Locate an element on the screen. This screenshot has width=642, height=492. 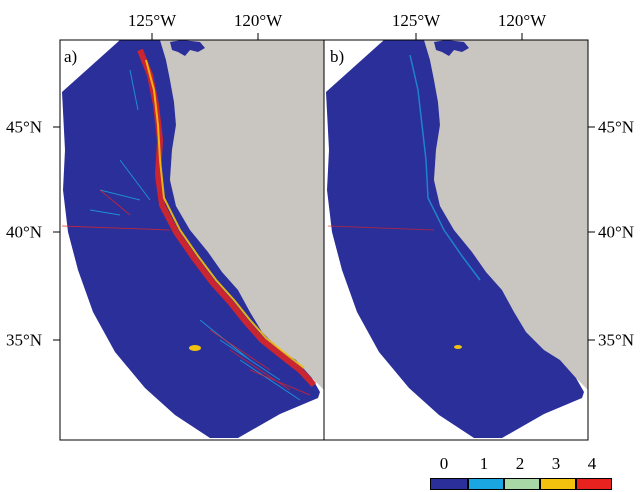
panel-a-inlet is located at coordinates (187, 48).